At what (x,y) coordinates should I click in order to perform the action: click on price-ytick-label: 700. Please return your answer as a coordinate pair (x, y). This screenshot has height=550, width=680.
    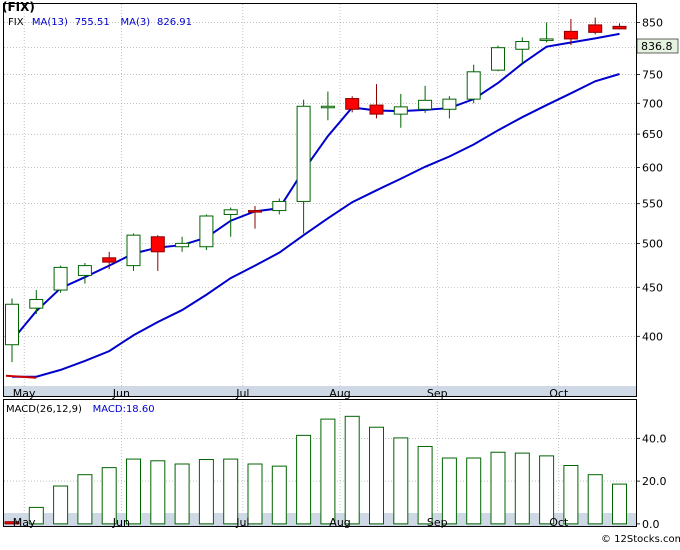
    Looking at the image, I should click on (652, 103).